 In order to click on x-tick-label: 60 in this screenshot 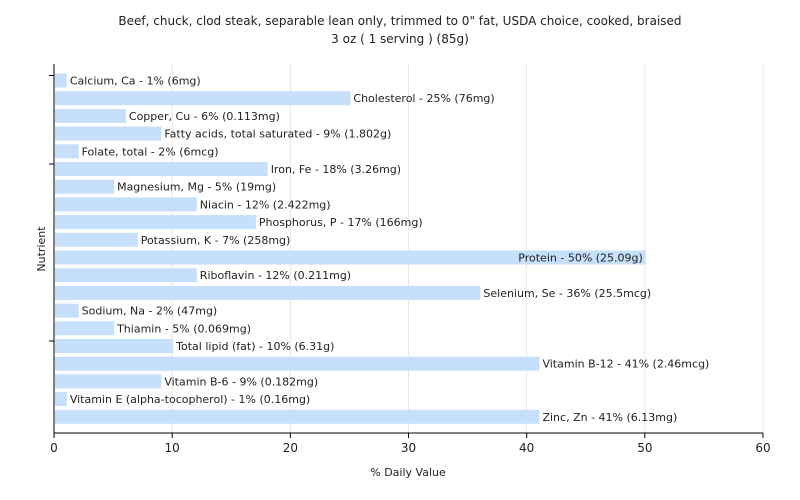, I will do `click(762, 448)`.